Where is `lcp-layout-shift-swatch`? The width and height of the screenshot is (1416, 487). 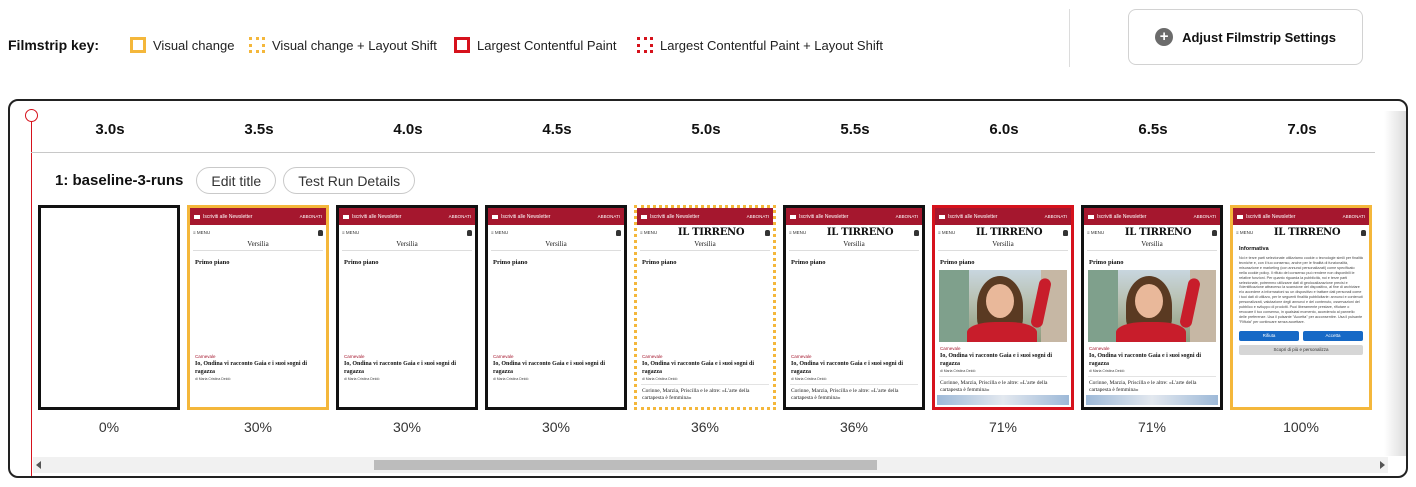
lcp-layout-shift-swatch is located at coordinates (645, 45).